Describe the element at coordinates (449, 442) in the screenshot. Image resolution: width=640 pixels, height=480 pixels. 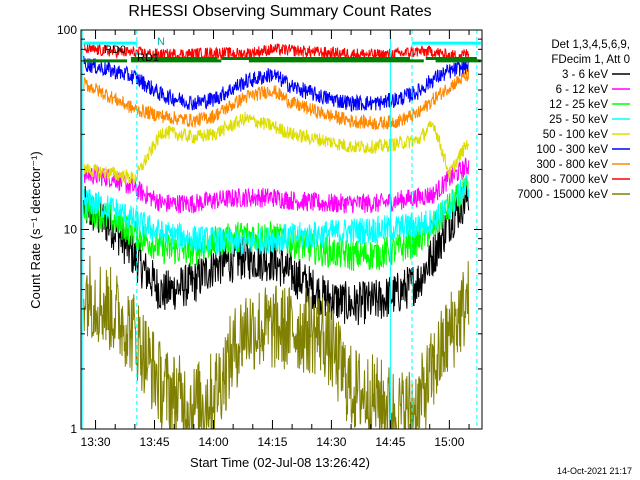
I see `x-tick-label-1500: 15:00` at that location.